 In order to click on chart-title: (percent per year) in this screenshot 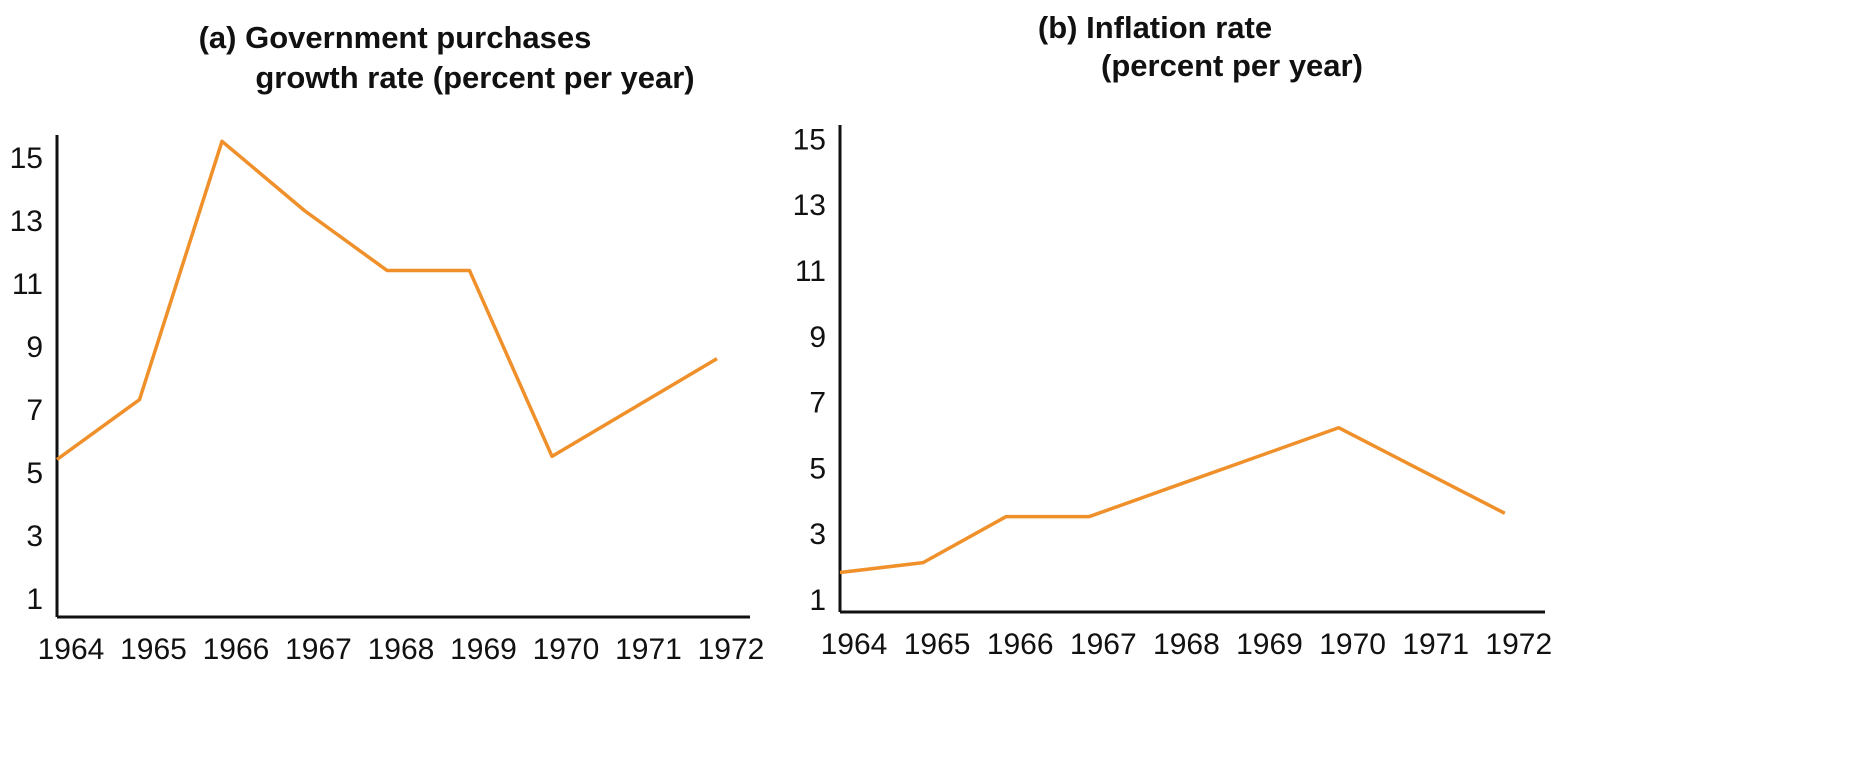, I will do `click(1232, 65)`.